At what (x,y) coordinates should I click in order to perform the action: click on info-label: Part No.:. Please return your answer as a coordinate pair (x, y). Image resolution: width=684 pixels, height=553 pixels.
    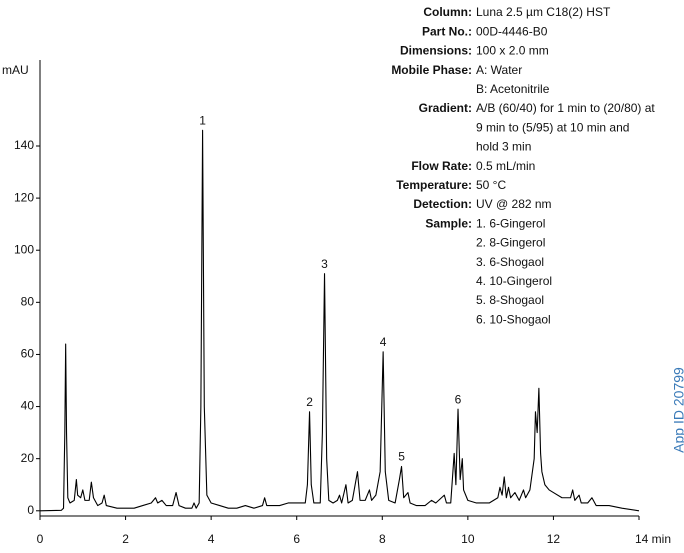
    Looking at the image, I should click on (447, 31).